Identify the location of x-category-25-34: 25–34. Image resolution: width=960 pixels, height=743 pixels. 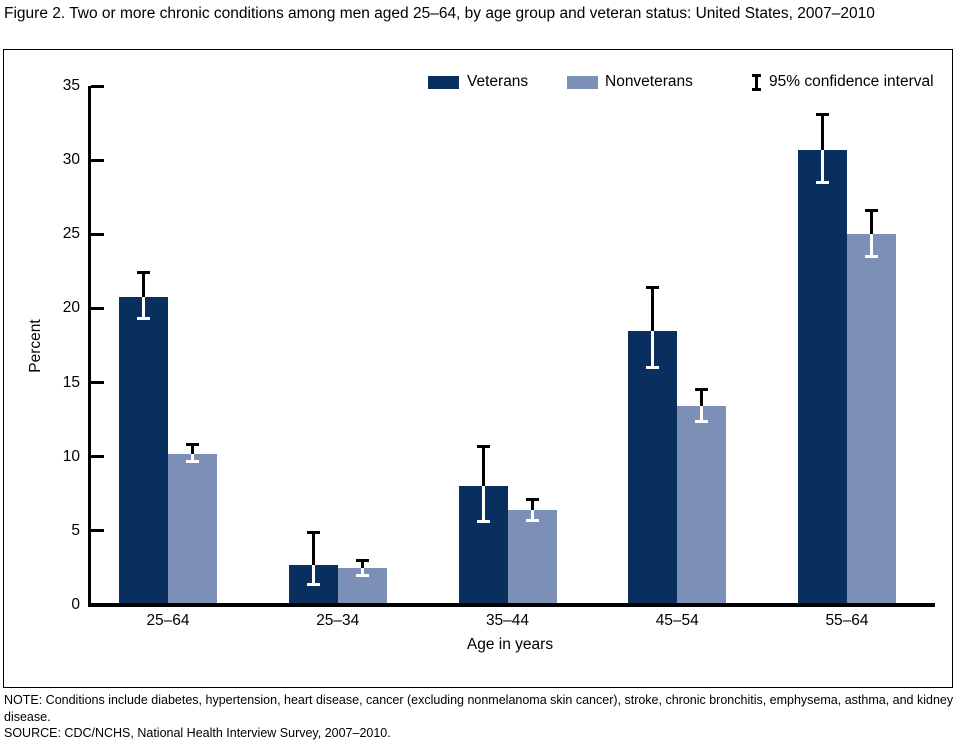
(338, 620).